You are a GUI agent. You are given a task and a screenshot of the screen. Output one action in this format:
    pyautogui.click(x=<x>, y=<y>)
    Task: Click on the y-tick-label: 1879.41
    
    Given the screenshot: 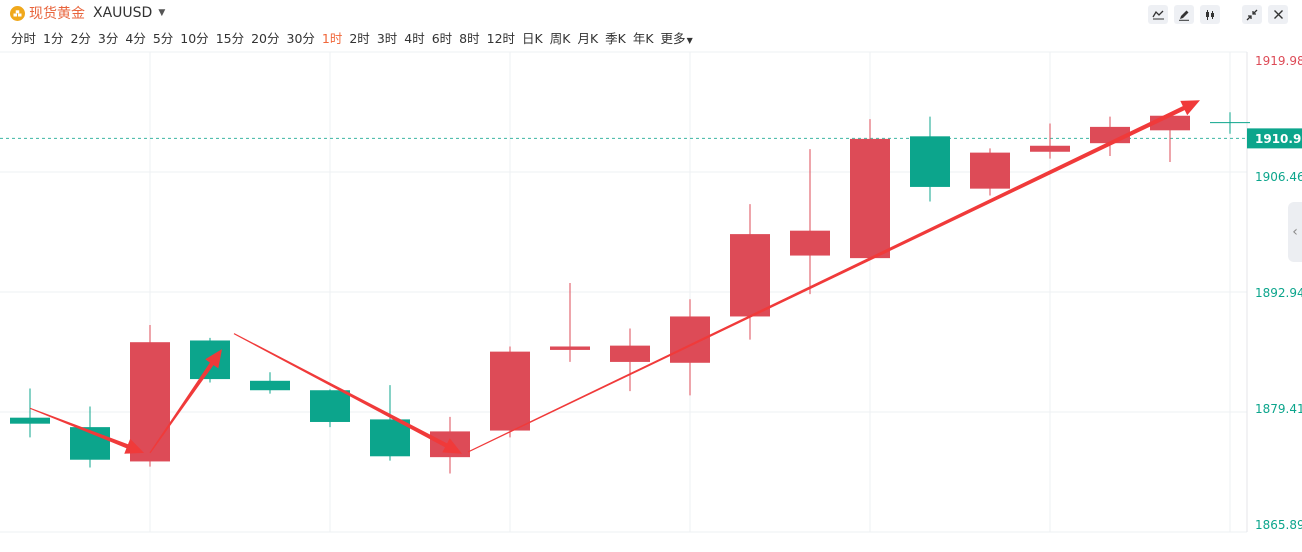 What is the action you would take?
    pyautogui.click(x=1278, y=409)
    